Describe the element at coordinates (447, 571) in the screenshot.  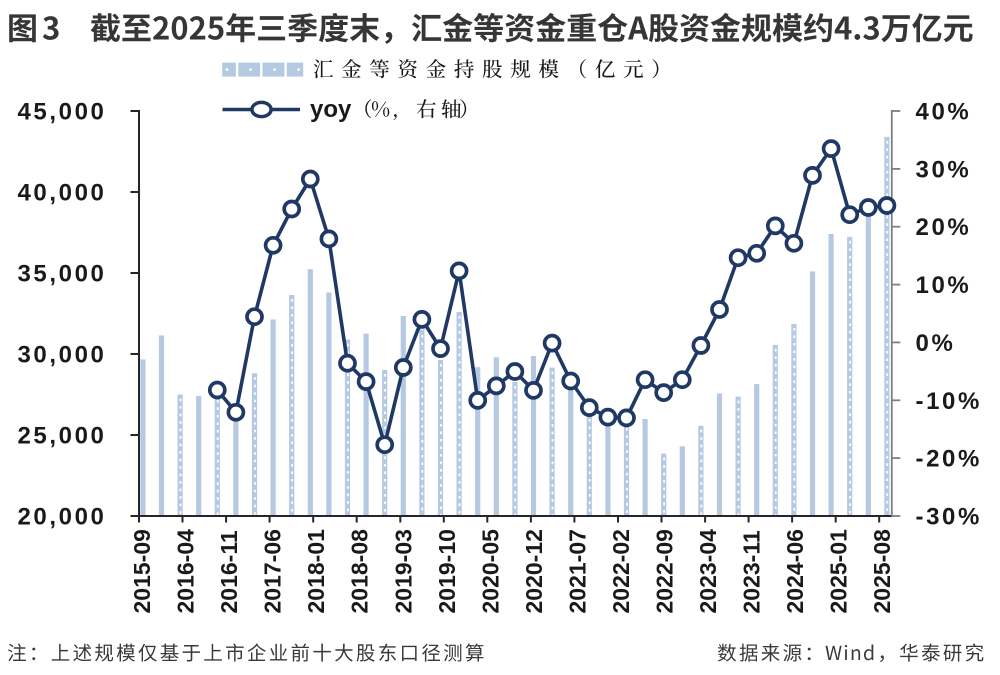
I see `svg-text: 2019-10` at that location.